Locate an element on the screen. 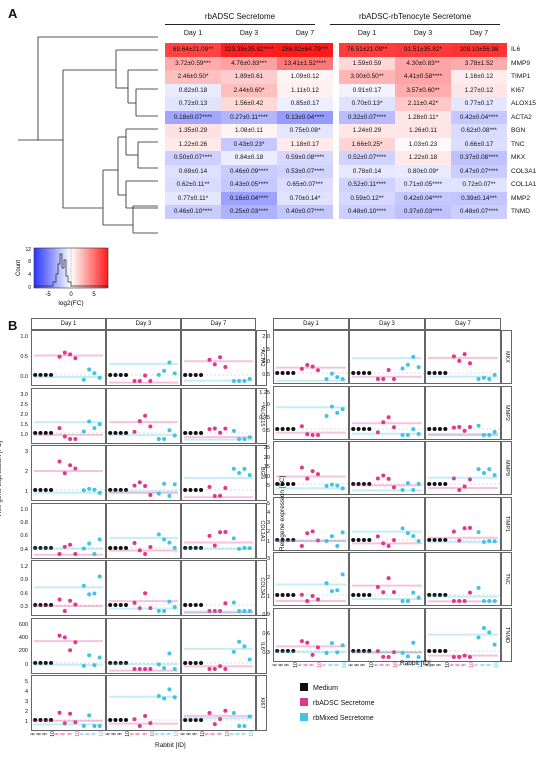  heatmap-cell: 1.56±0.42 is located at coordinates (249, 104).